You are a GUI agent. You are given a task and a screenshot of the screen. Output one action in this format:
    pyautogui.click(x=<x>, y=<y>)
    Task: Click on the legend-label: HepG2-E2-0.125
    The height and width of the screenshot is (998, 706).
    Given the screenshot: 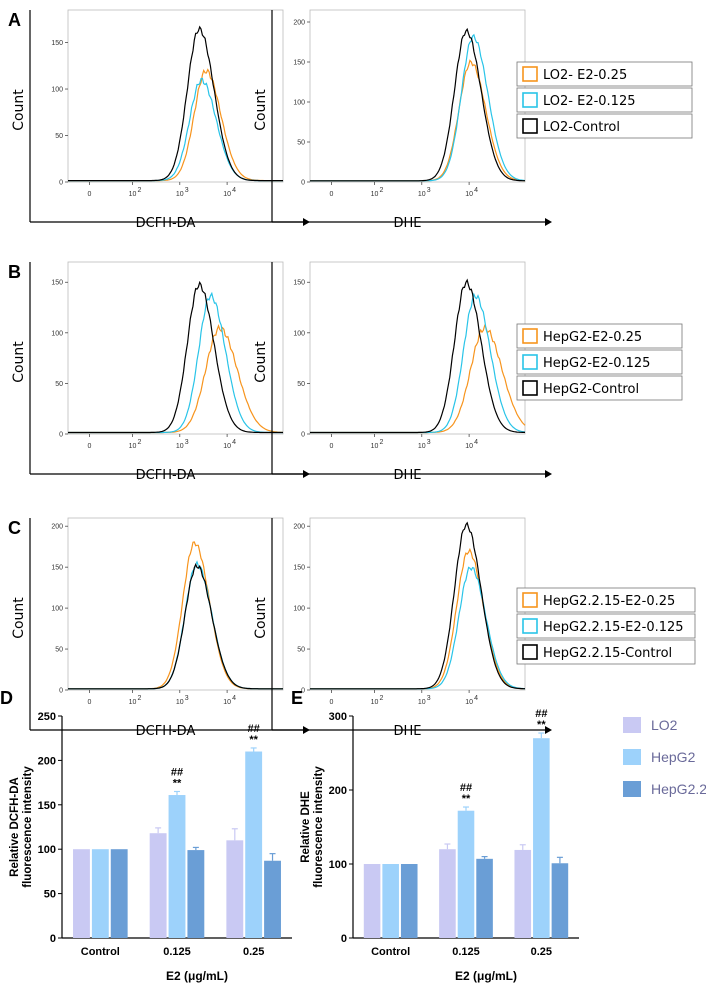 What is the action you would take?
    pyautogui.click(x=596, y=363)
    